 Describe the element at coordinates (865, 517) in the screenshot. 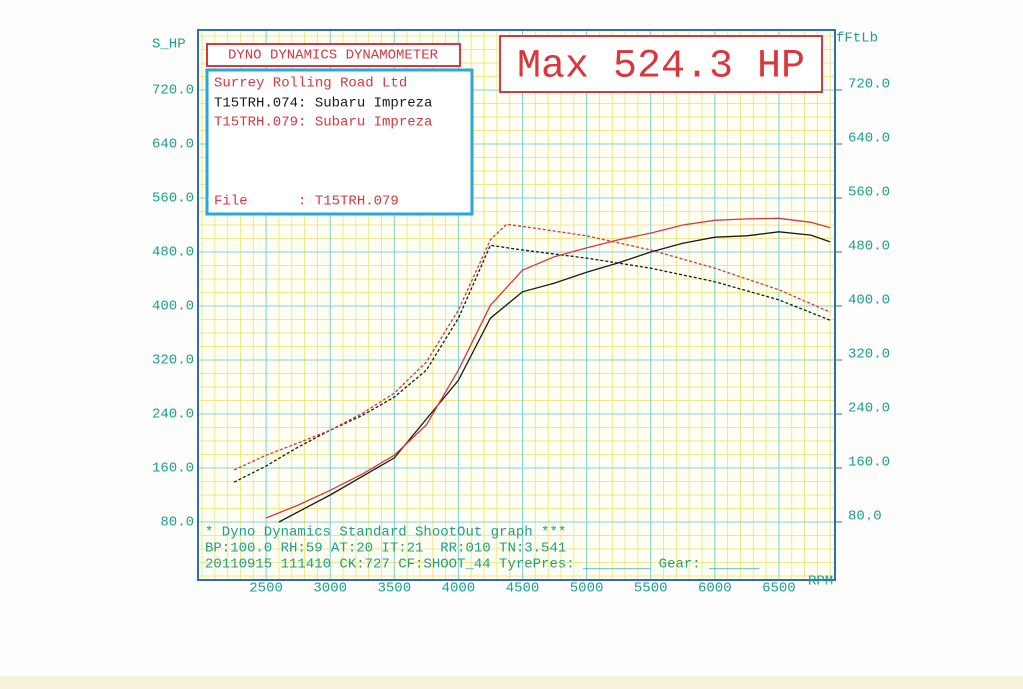

I see `y2-tick-label: 80.0` at that location.